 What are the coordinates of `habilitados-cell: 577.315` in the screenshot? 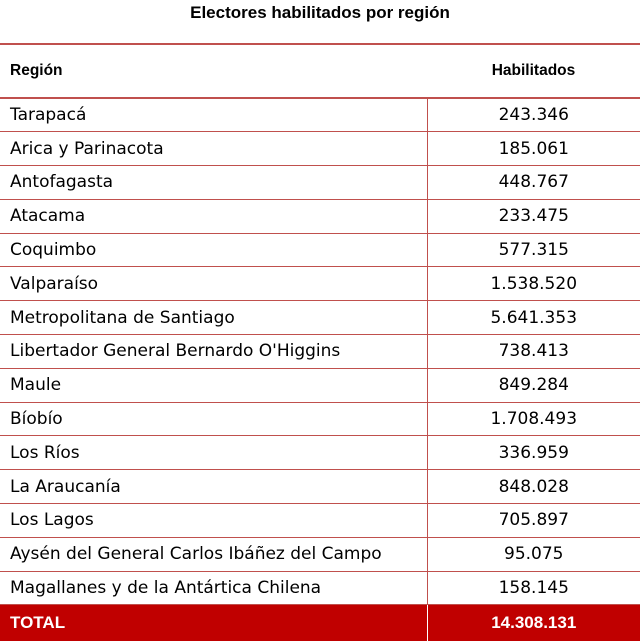 It's located at (533, 250).